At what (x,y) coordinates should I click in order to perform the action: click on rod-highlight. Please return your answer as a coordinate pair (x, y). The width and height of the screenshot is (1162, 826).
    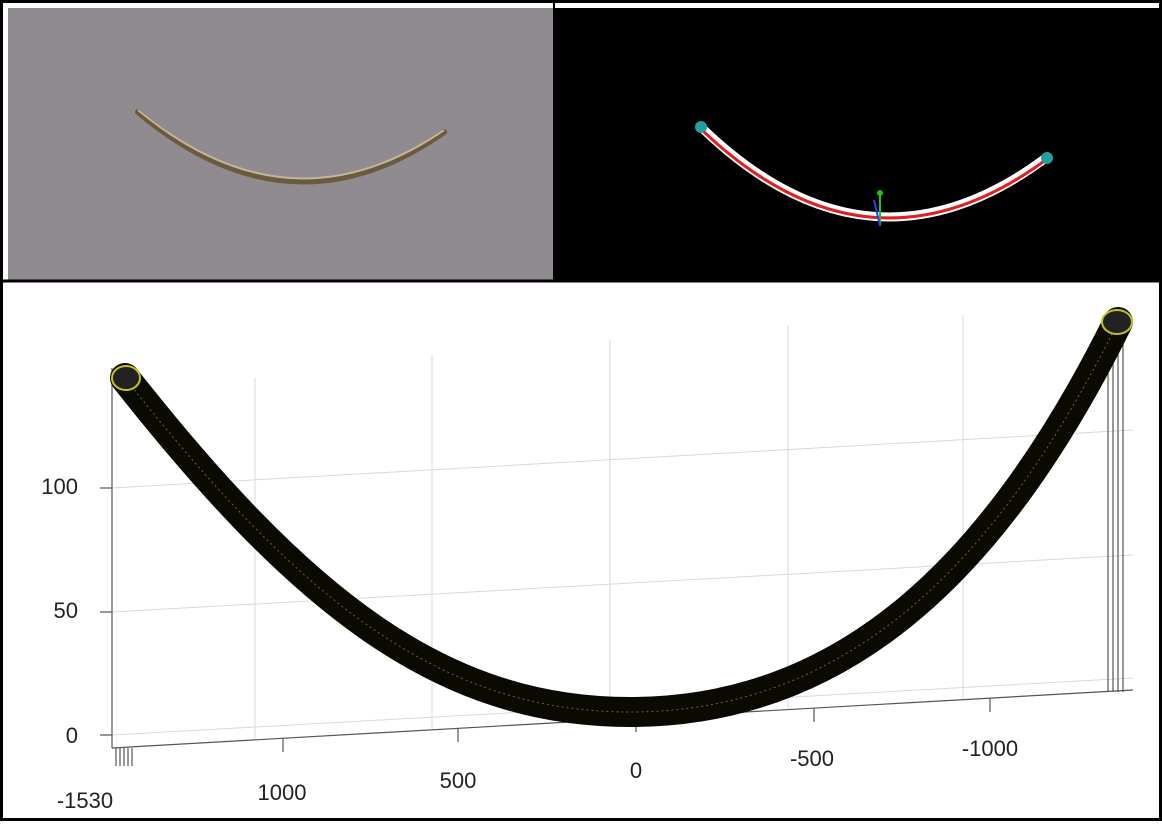
    Looking at the image, I should click on (291, 144).